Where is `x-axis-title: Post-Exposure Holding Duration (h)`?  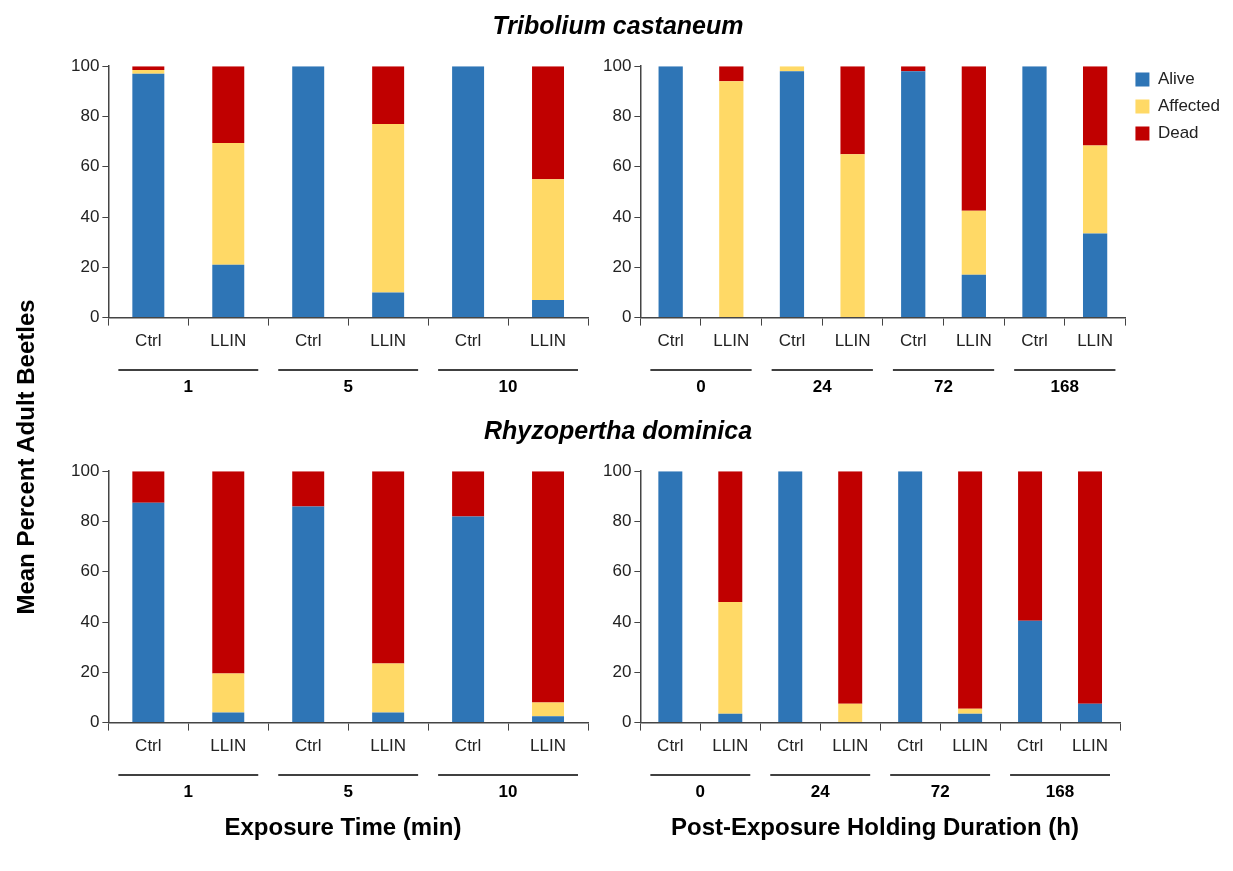
x-axis-title: Post-Exposure Holding Duration (h) is located at coordinates (875, 827).